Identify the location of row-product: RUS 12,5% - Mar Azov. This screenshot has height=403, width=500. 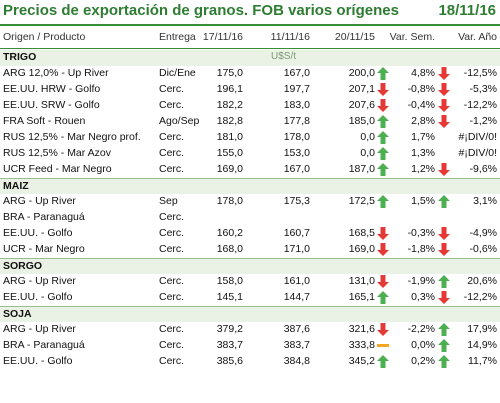
(57, 153).